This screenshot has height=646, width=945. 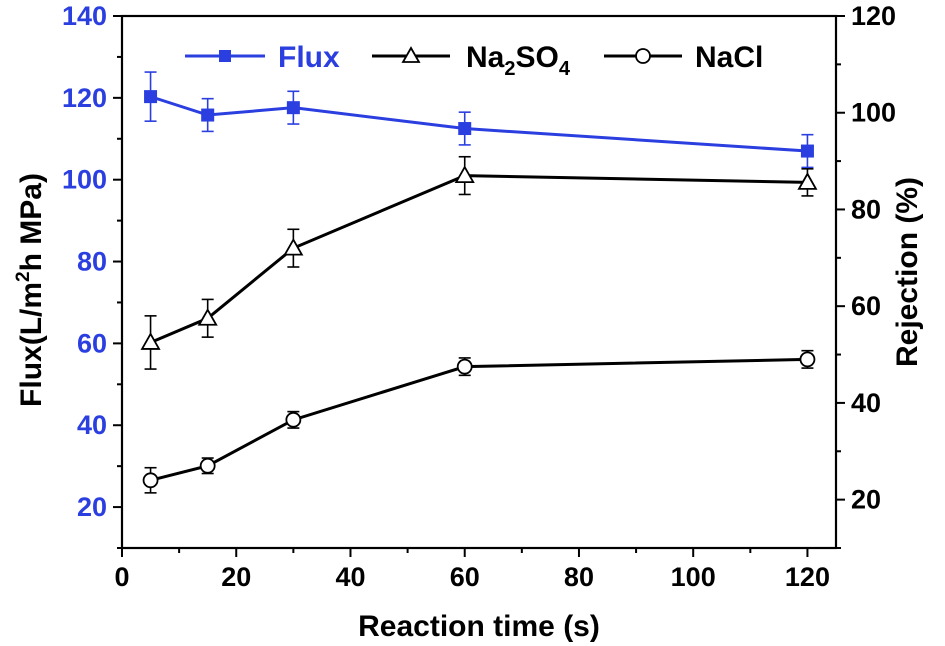 I want to click on y2-tick-label: 40, so click(x=866, y=403).